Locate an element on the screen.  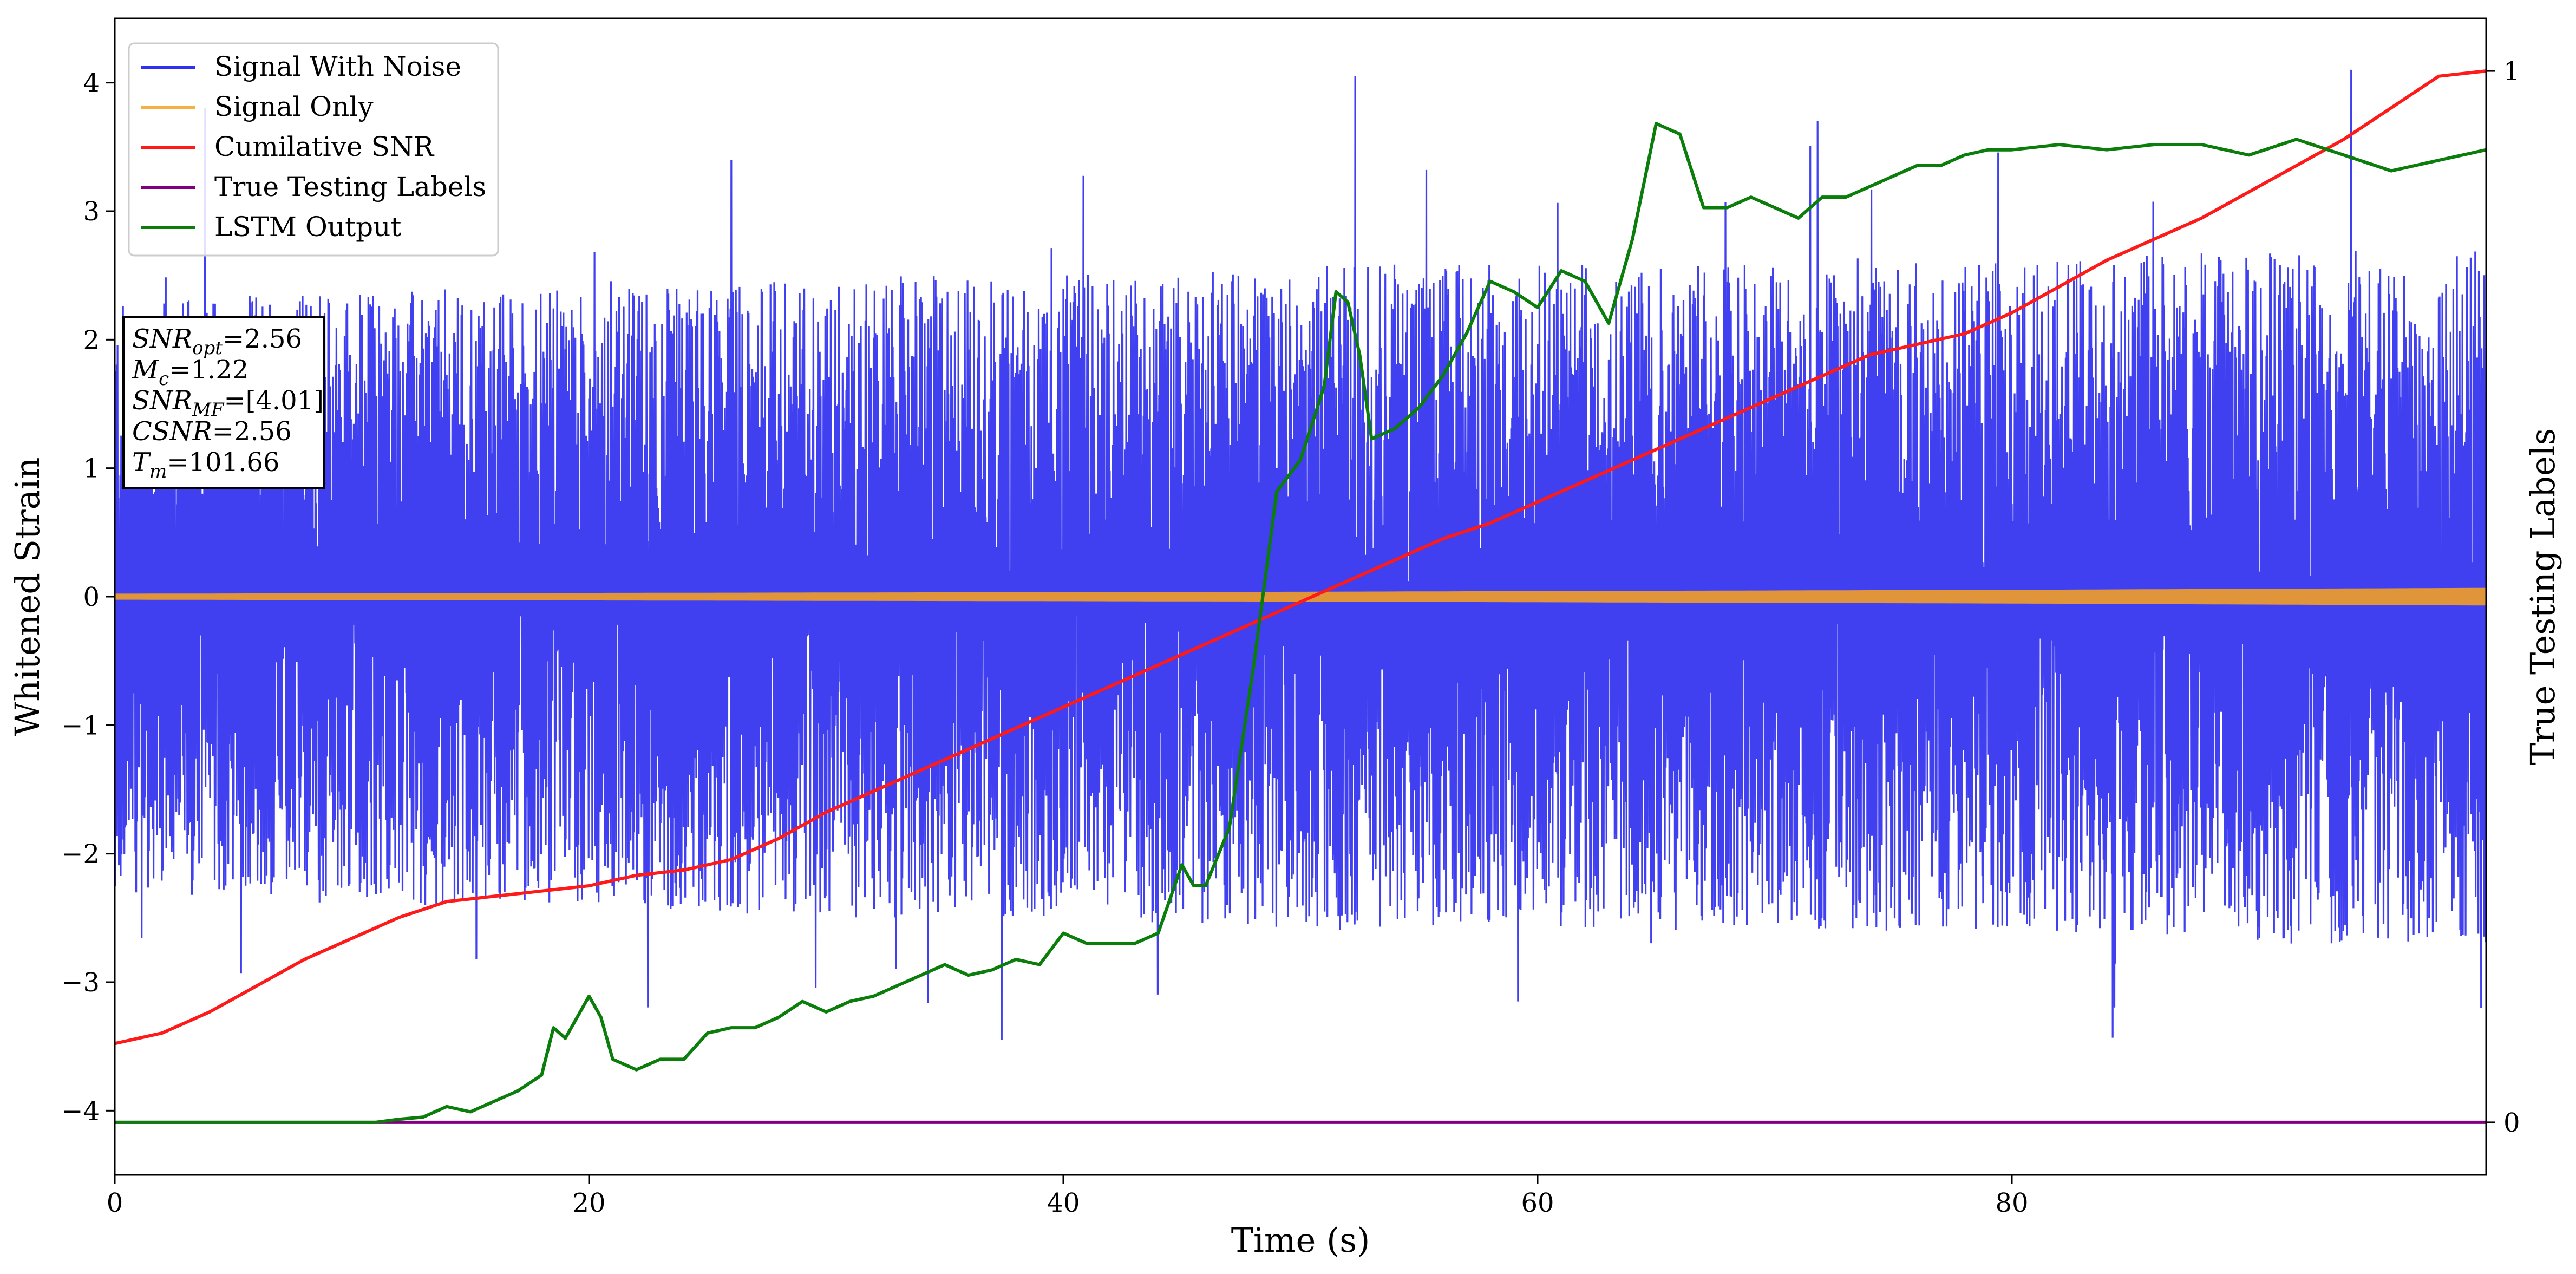
y-tick-label-left: 1 is located at coordinates (92, 469).